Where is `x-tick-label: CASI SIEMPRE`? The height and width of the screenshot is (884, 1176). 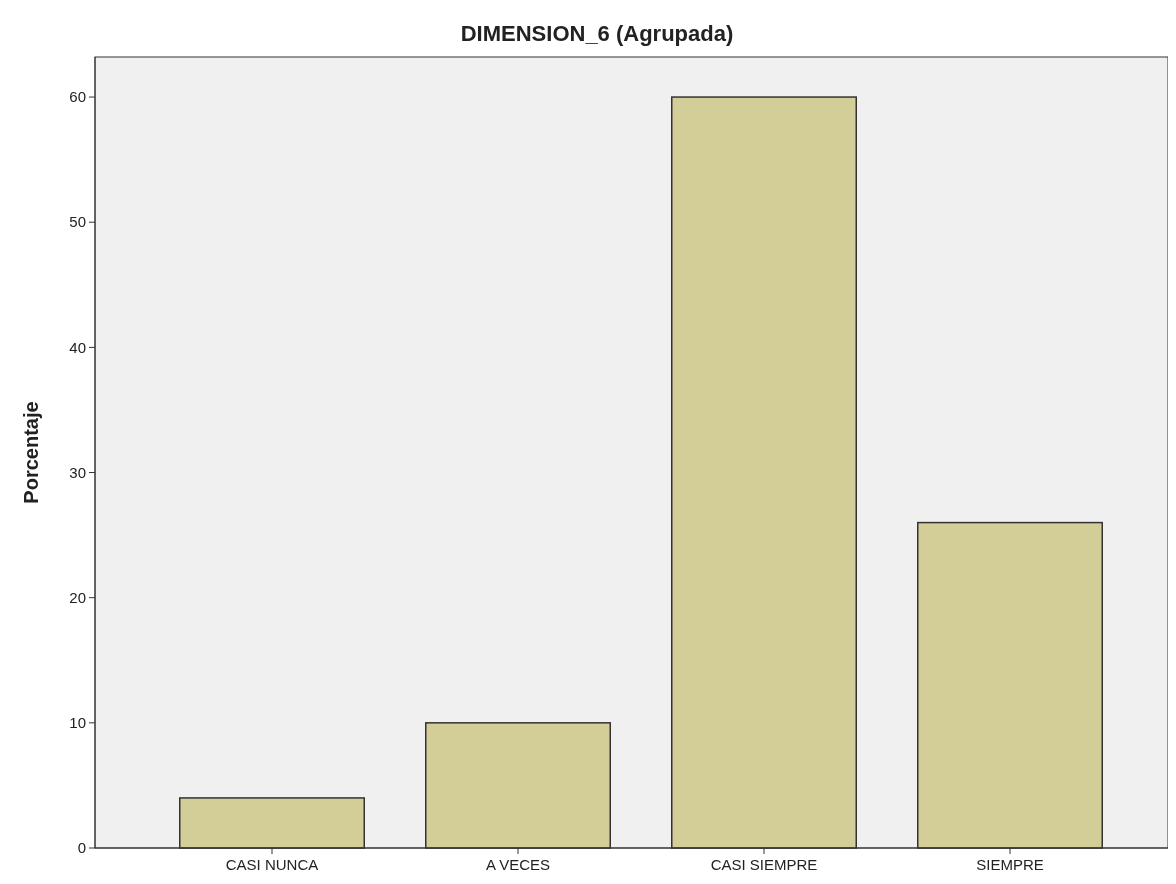 x-tick-label: CASI SIEMPRE is located at coordinates (764, 864).